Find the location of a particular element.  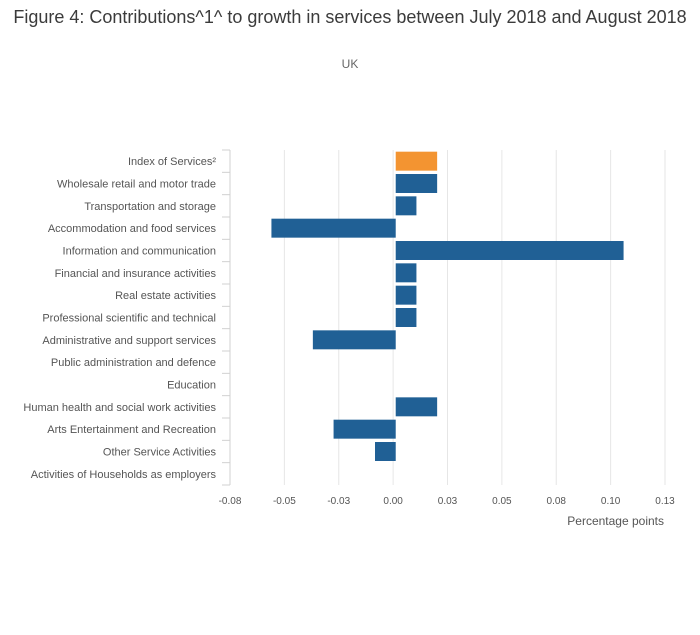

category-label: Arts Entertainment and Recreation is located at coordinates (131, 430).